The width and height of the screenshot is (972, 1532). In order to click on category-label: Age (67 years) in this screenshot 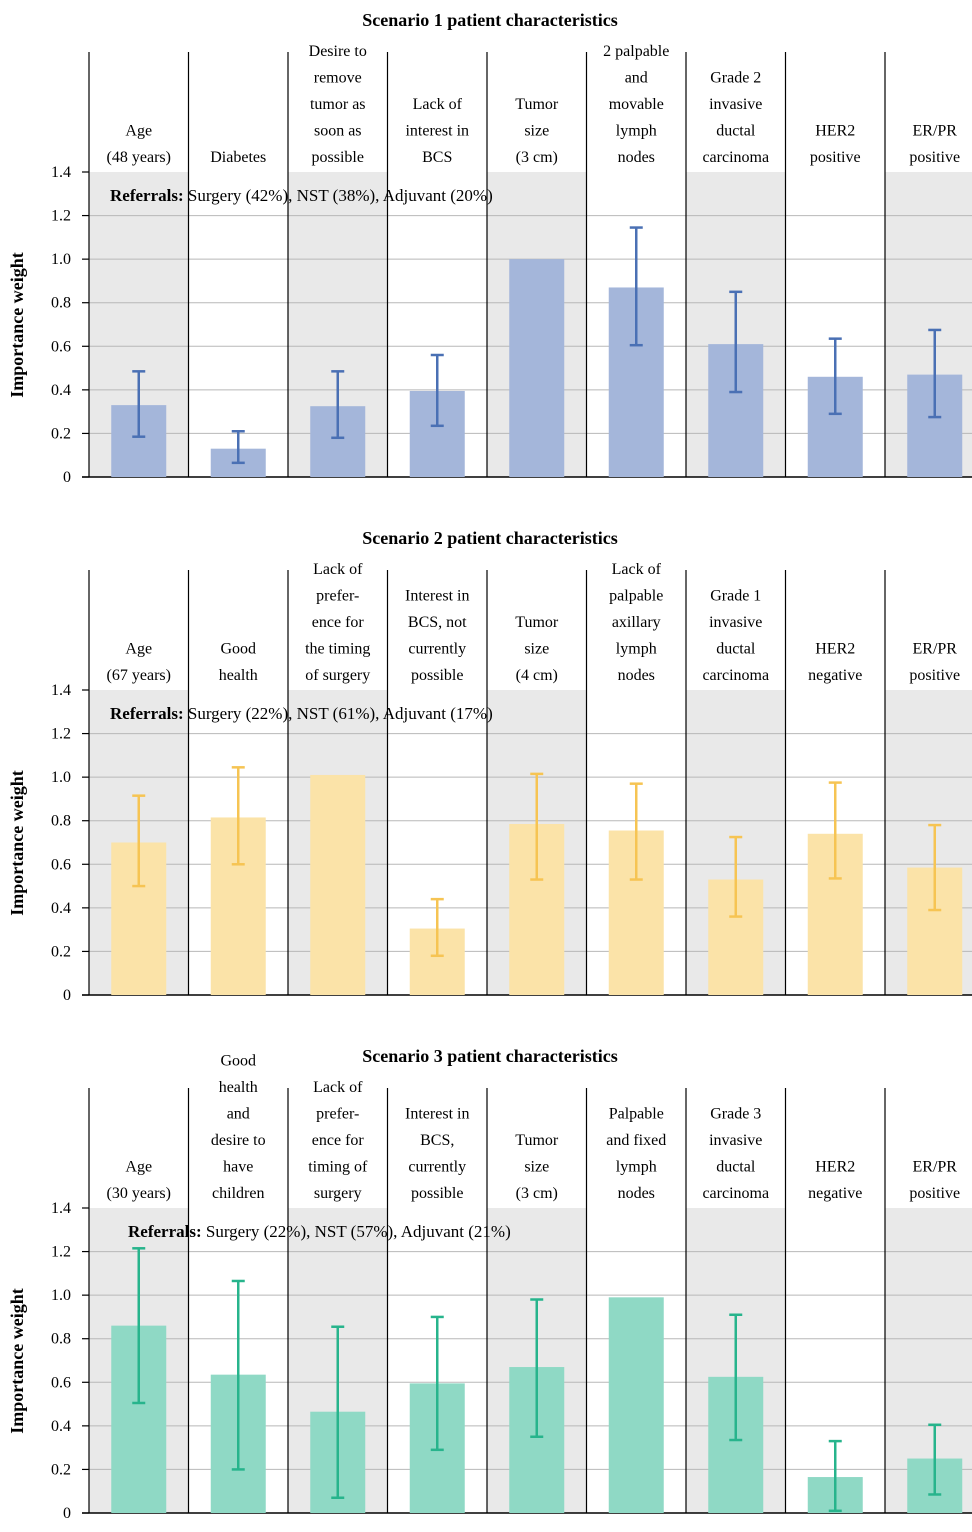, I will do `click(139, 663)`.